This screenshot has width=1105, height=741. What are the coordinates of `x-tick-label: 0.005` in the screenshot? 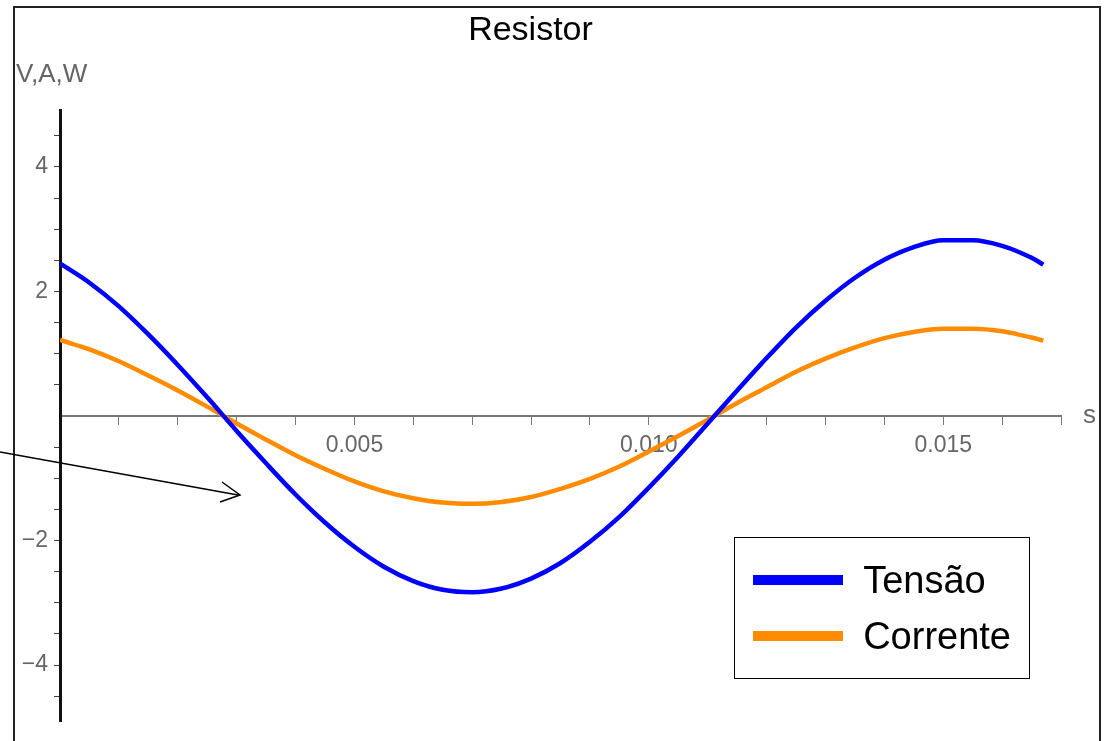 It's located at (354, 444).